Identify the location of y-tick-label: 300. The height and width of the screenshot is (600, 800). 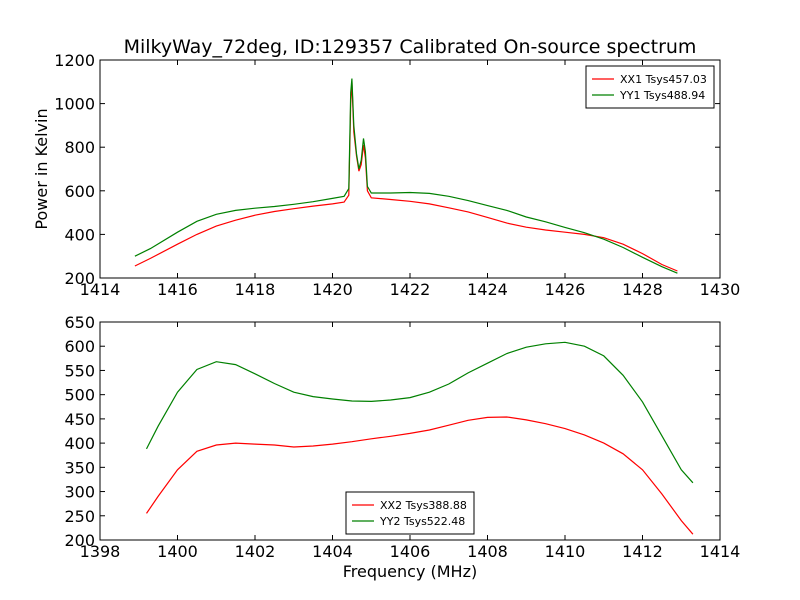
(79, 492).